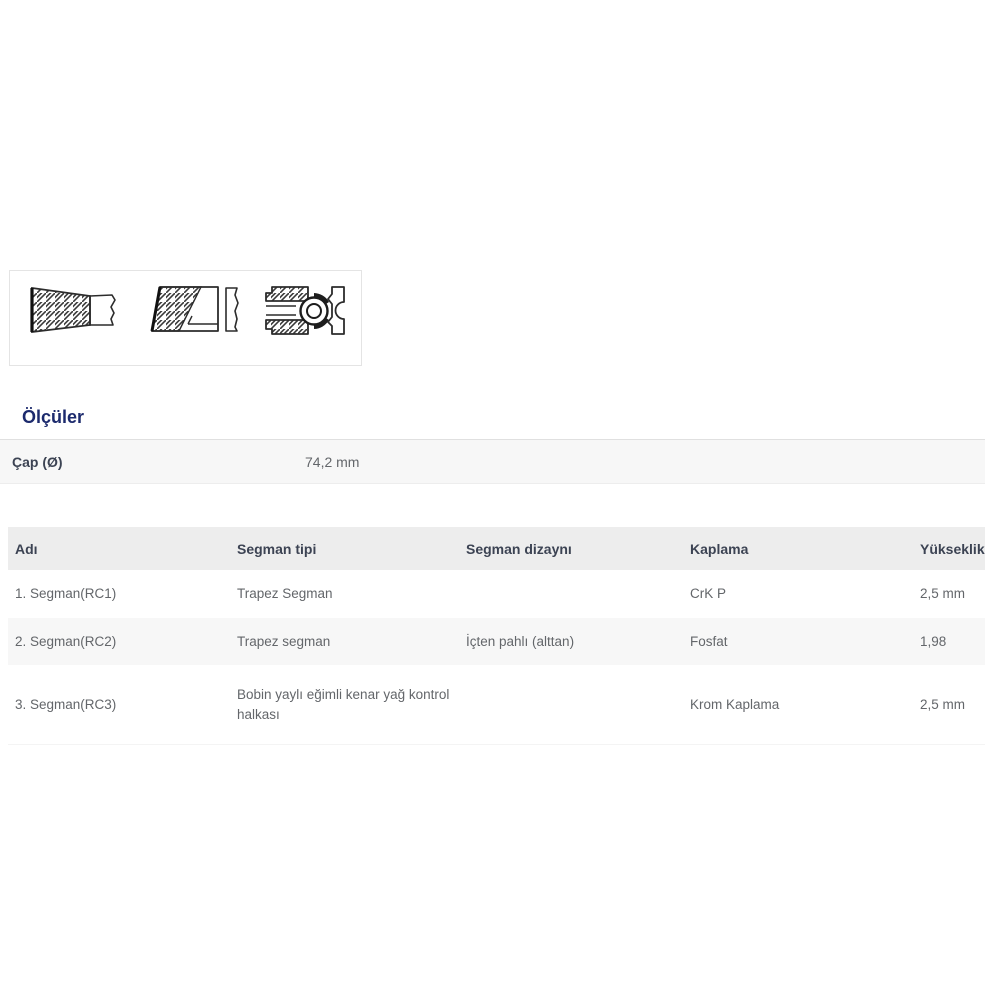 The height and width of the screenshot is (1000, 1000). I want to click on cell-dizayn: İçten pahlı (alttan), so click(520, 641).